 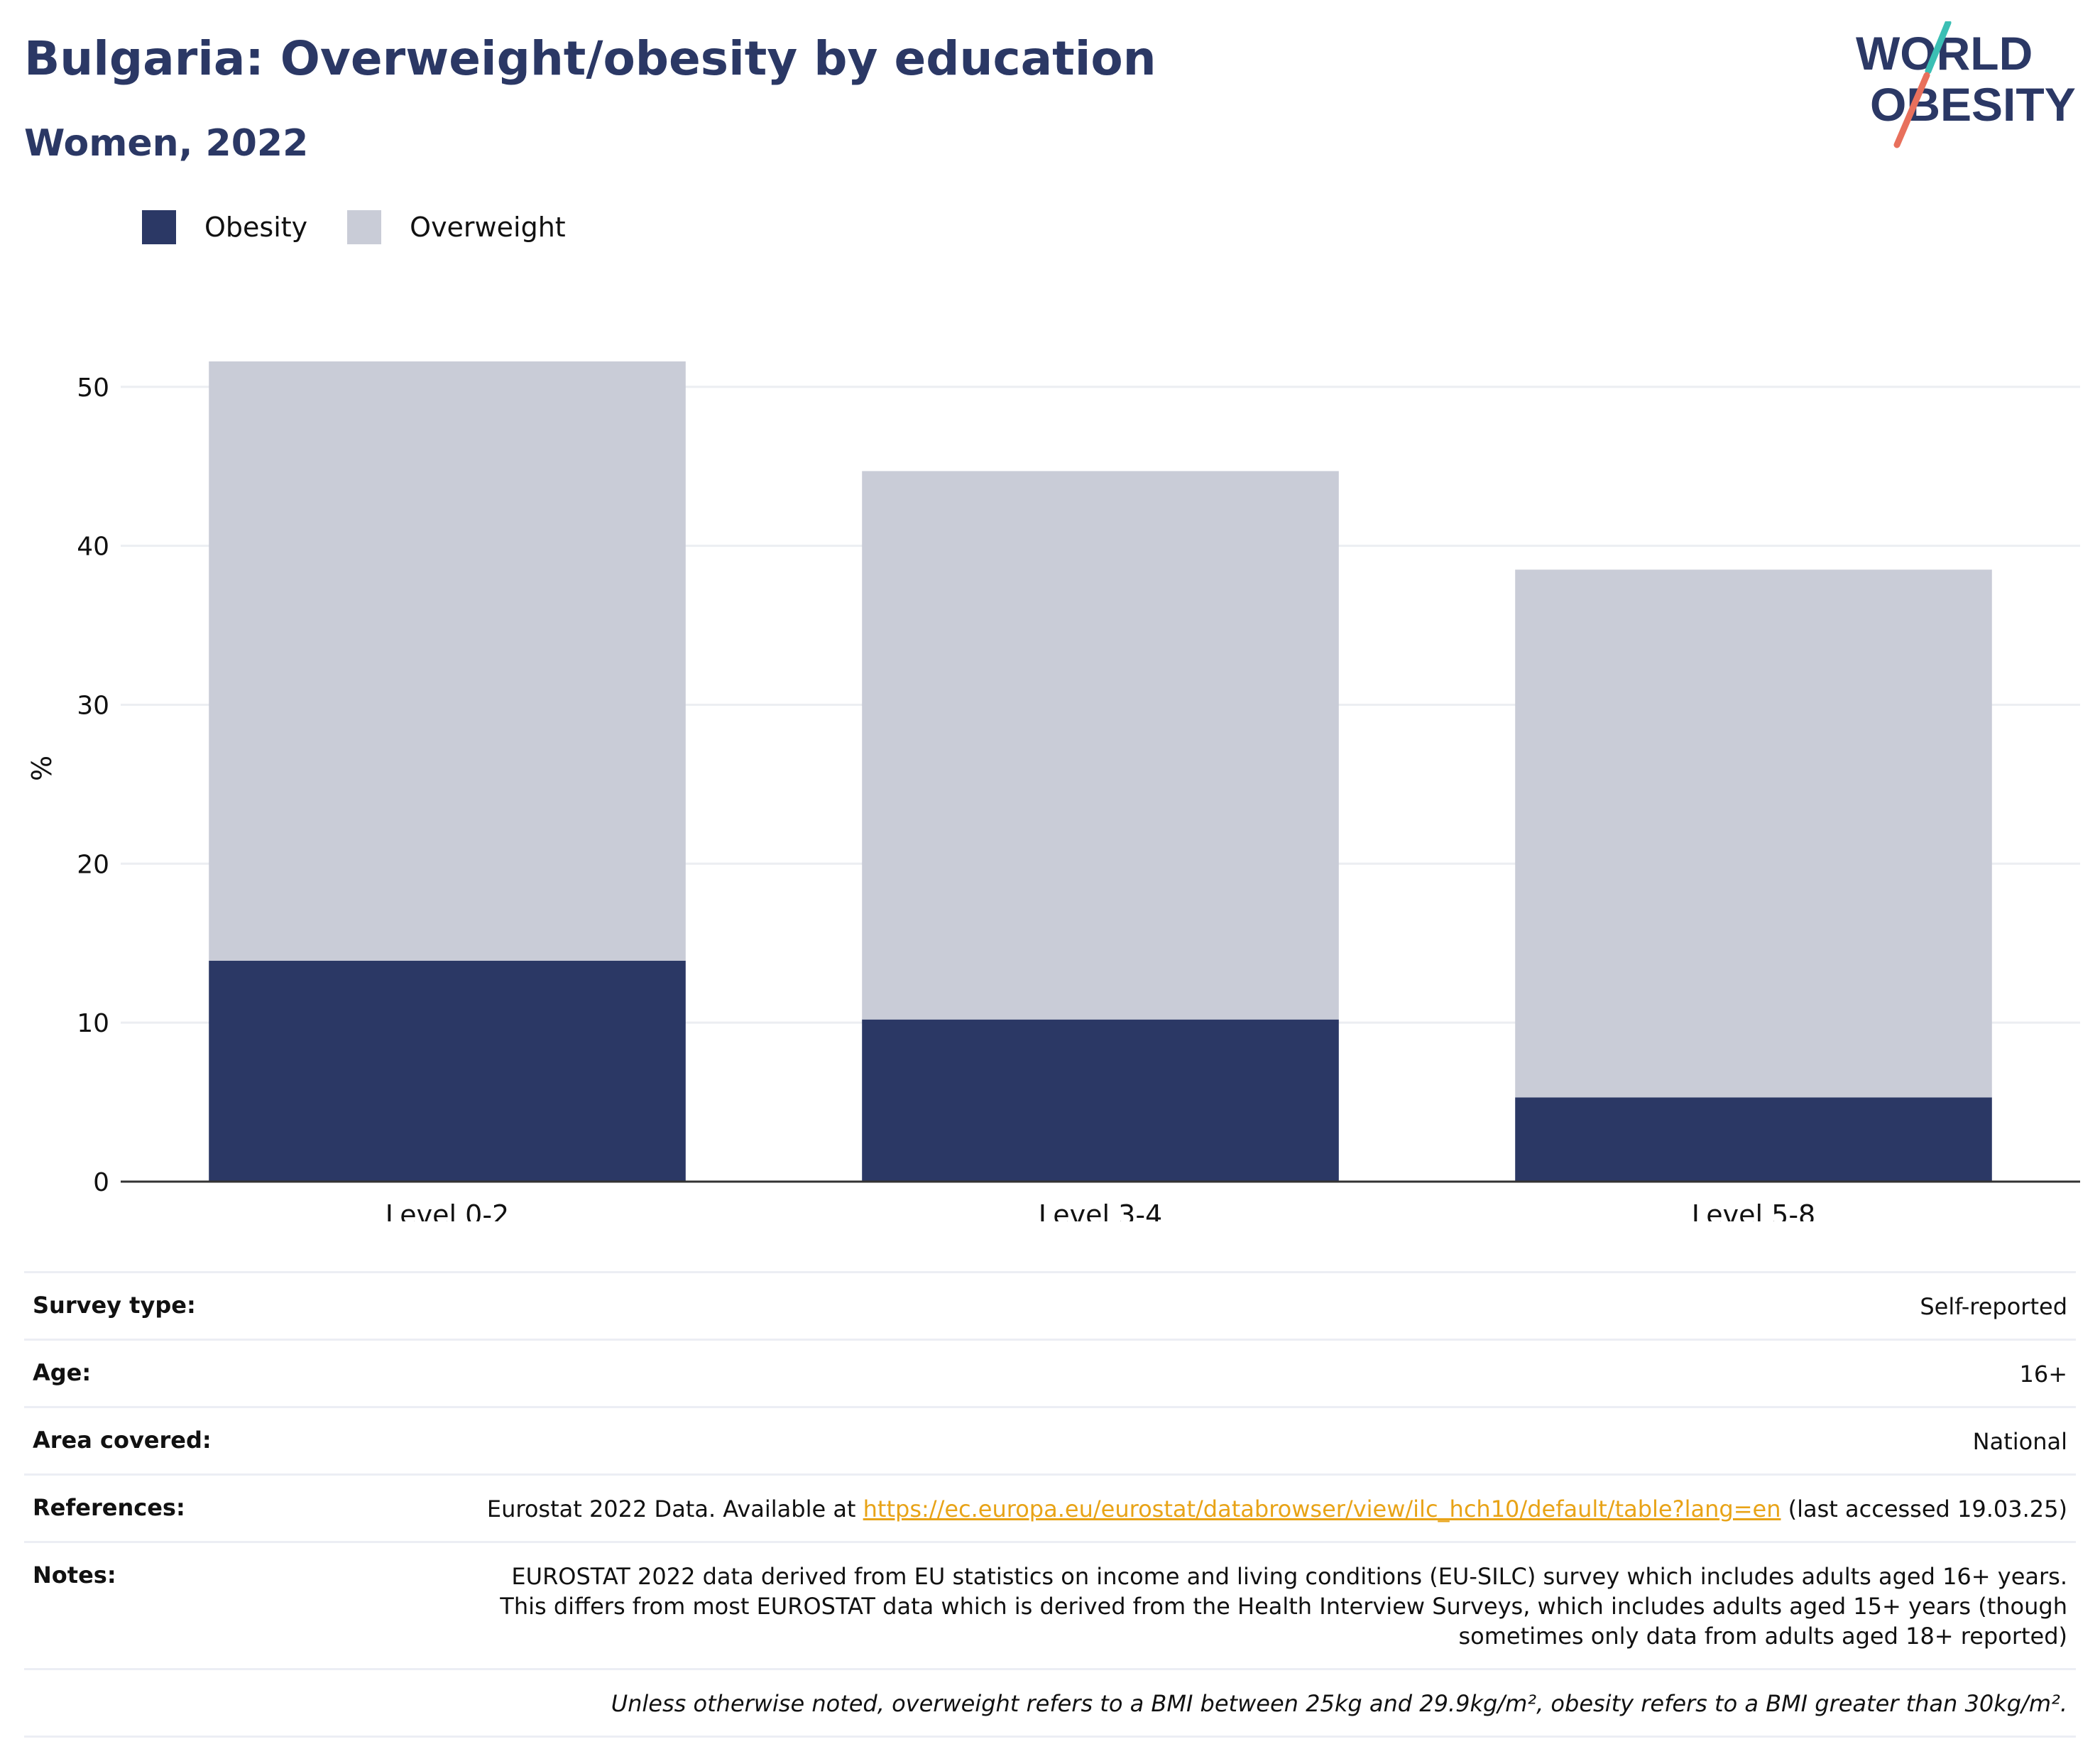 What do you see at coordinates (62, 1372) in the screenshot?
I see `meta-label-age: Age:` at bounding box center [62, 1372].